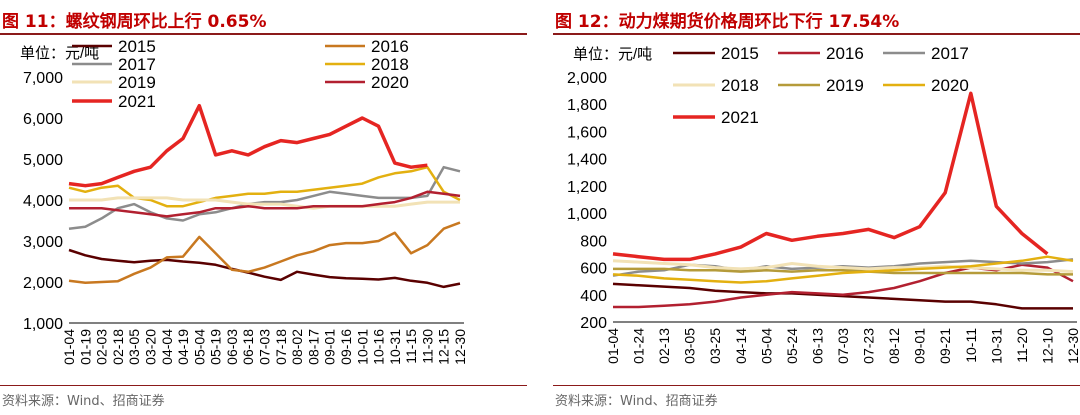  What do you see at coordinates (816, 385) in the screenshot?
I see `source-rule-right` at bounding box center [816, 385].